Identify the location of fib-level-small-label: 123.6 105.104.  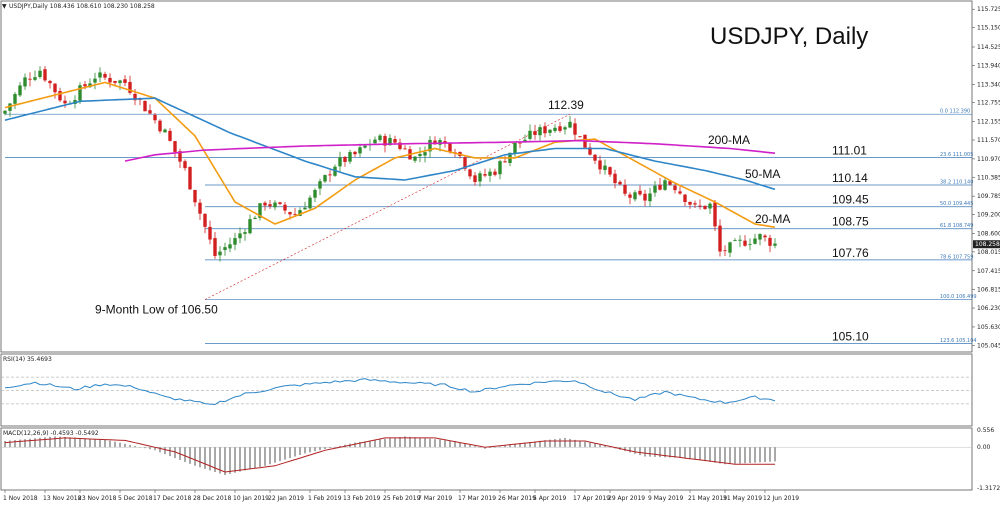
(958, 341).